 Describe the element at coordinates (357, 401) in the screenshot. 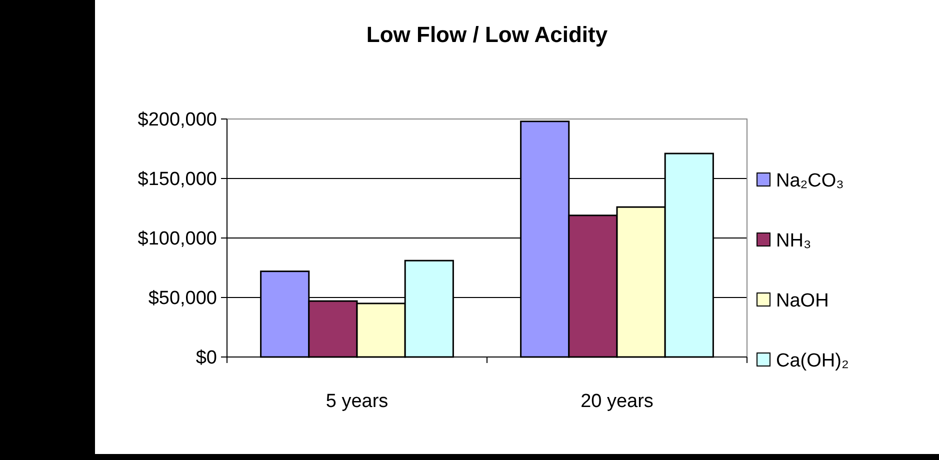

I see `x-tick-label: 5 years` at that location.